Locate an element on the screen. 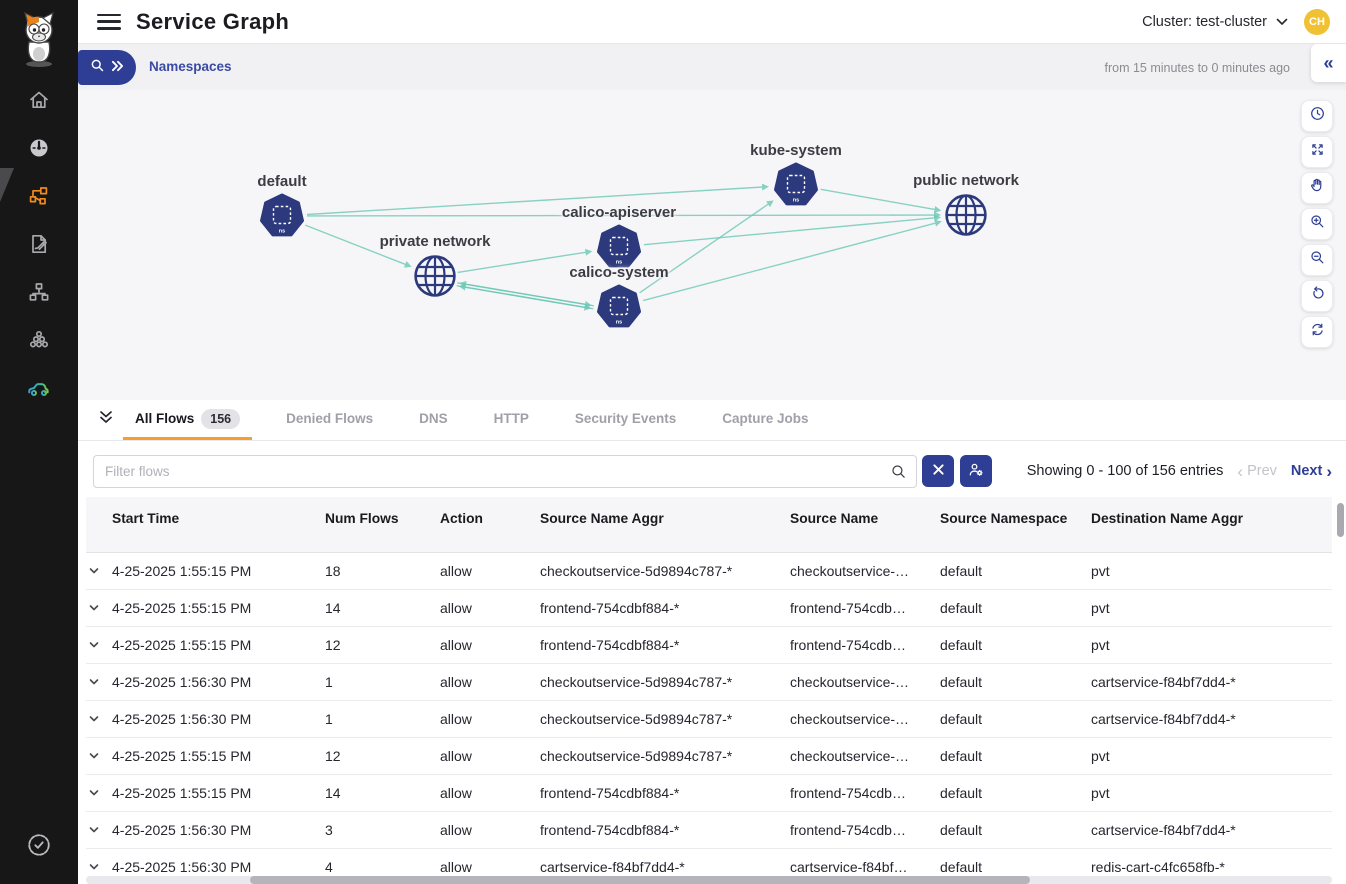  tab-http: HTTP is located at coordinates (511, 420).